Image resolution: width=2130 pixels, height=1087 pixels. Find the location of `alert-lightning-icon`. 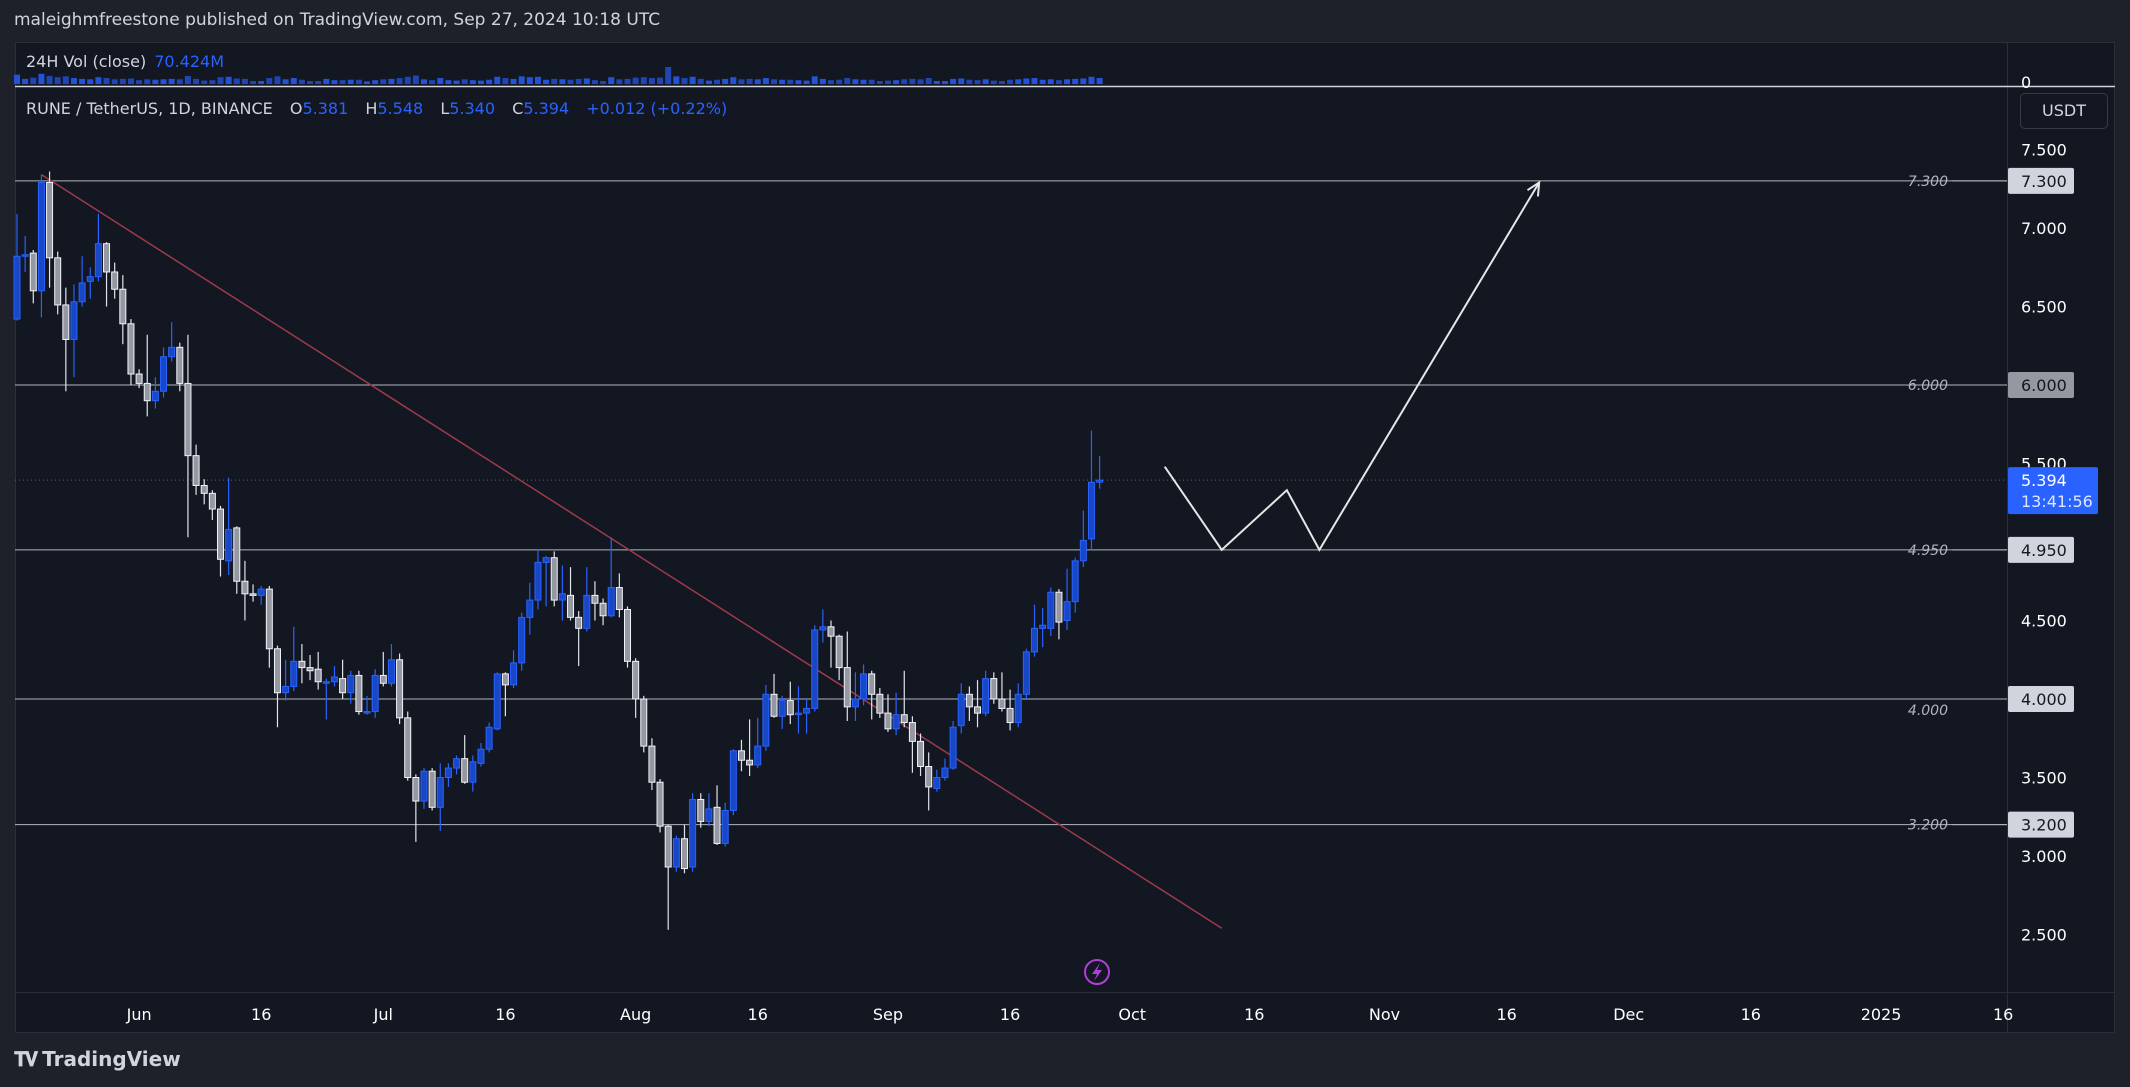

alert-lightning-icon is located at coordinates (1097, 972).